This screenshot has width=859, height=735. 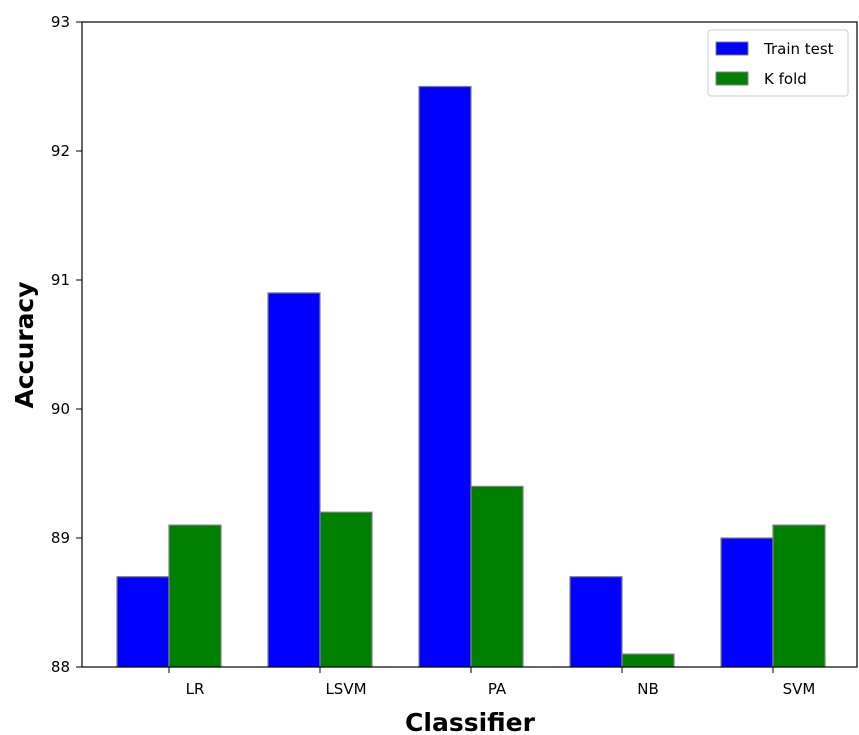 I want to click on y-axis-label: Accuracy, so click(x=24, y=344).